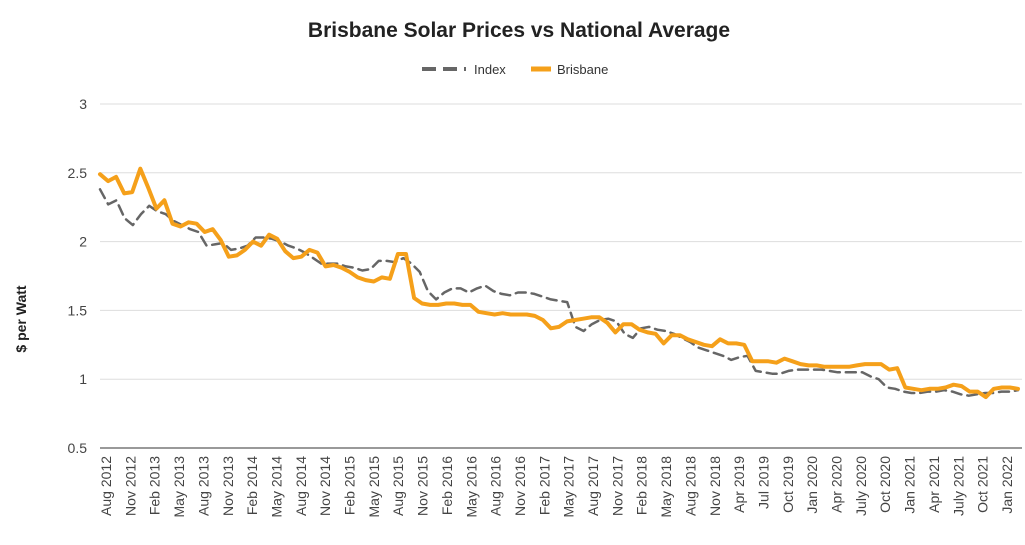 The width and height of the screenshot is (1025, 545). Describe the element at coordinates (861, 486) in the screenshot. I see `x-tick-label: July 2020` at that location.